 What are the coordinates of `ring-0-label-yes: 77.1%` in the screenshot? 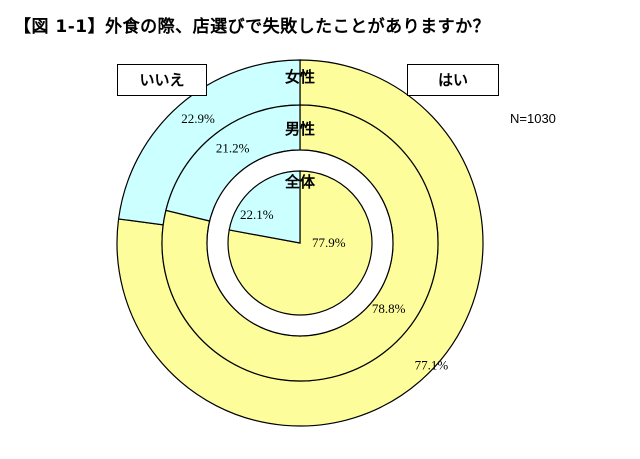 It's located at (432, 365).